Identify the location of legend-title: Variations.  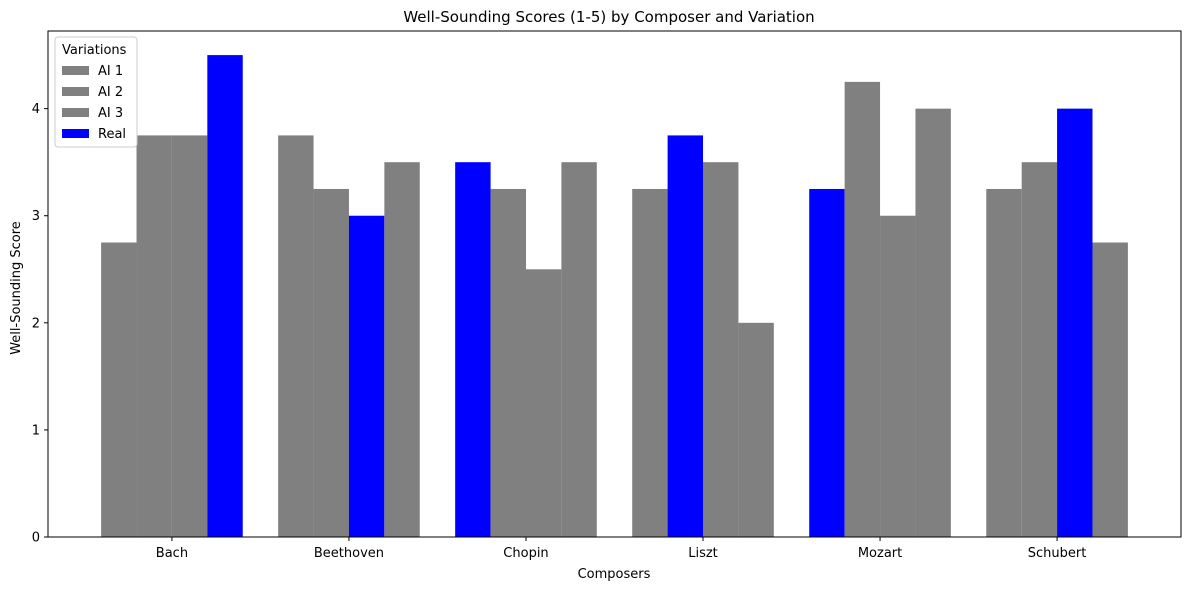
(94, 50).